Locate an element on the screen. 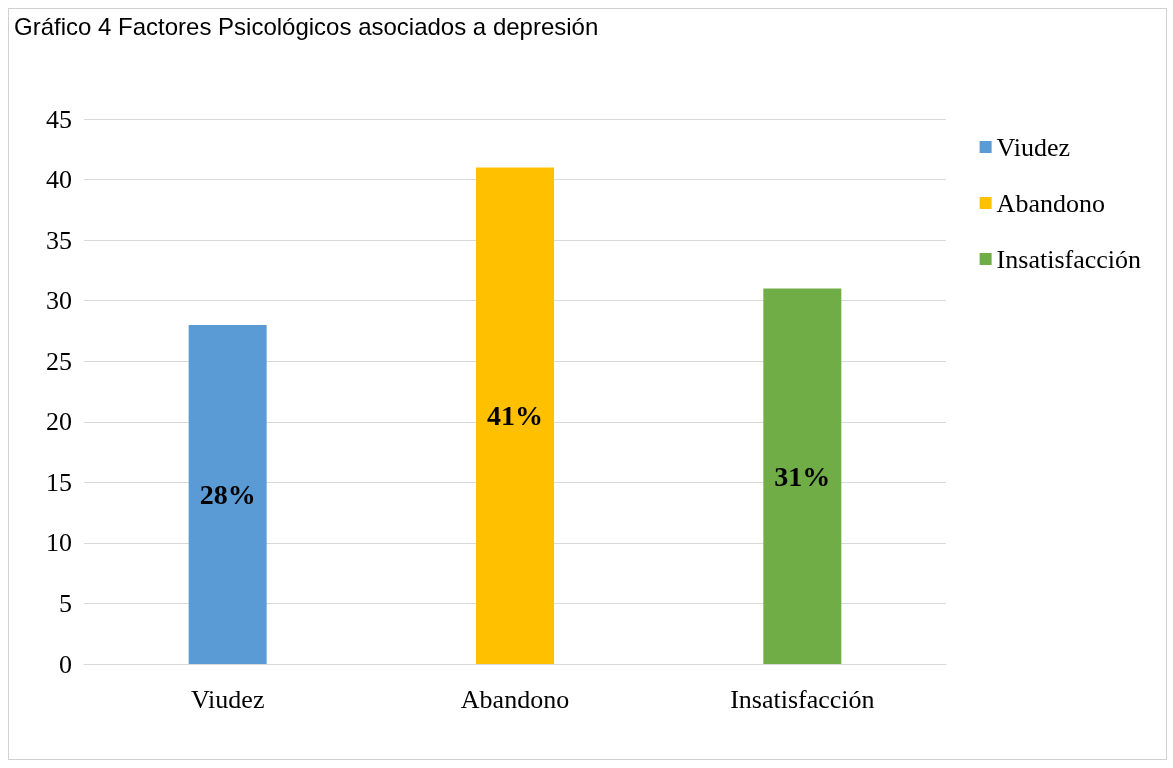  y-tick-label: 25 is located at coordinates (59, 361).